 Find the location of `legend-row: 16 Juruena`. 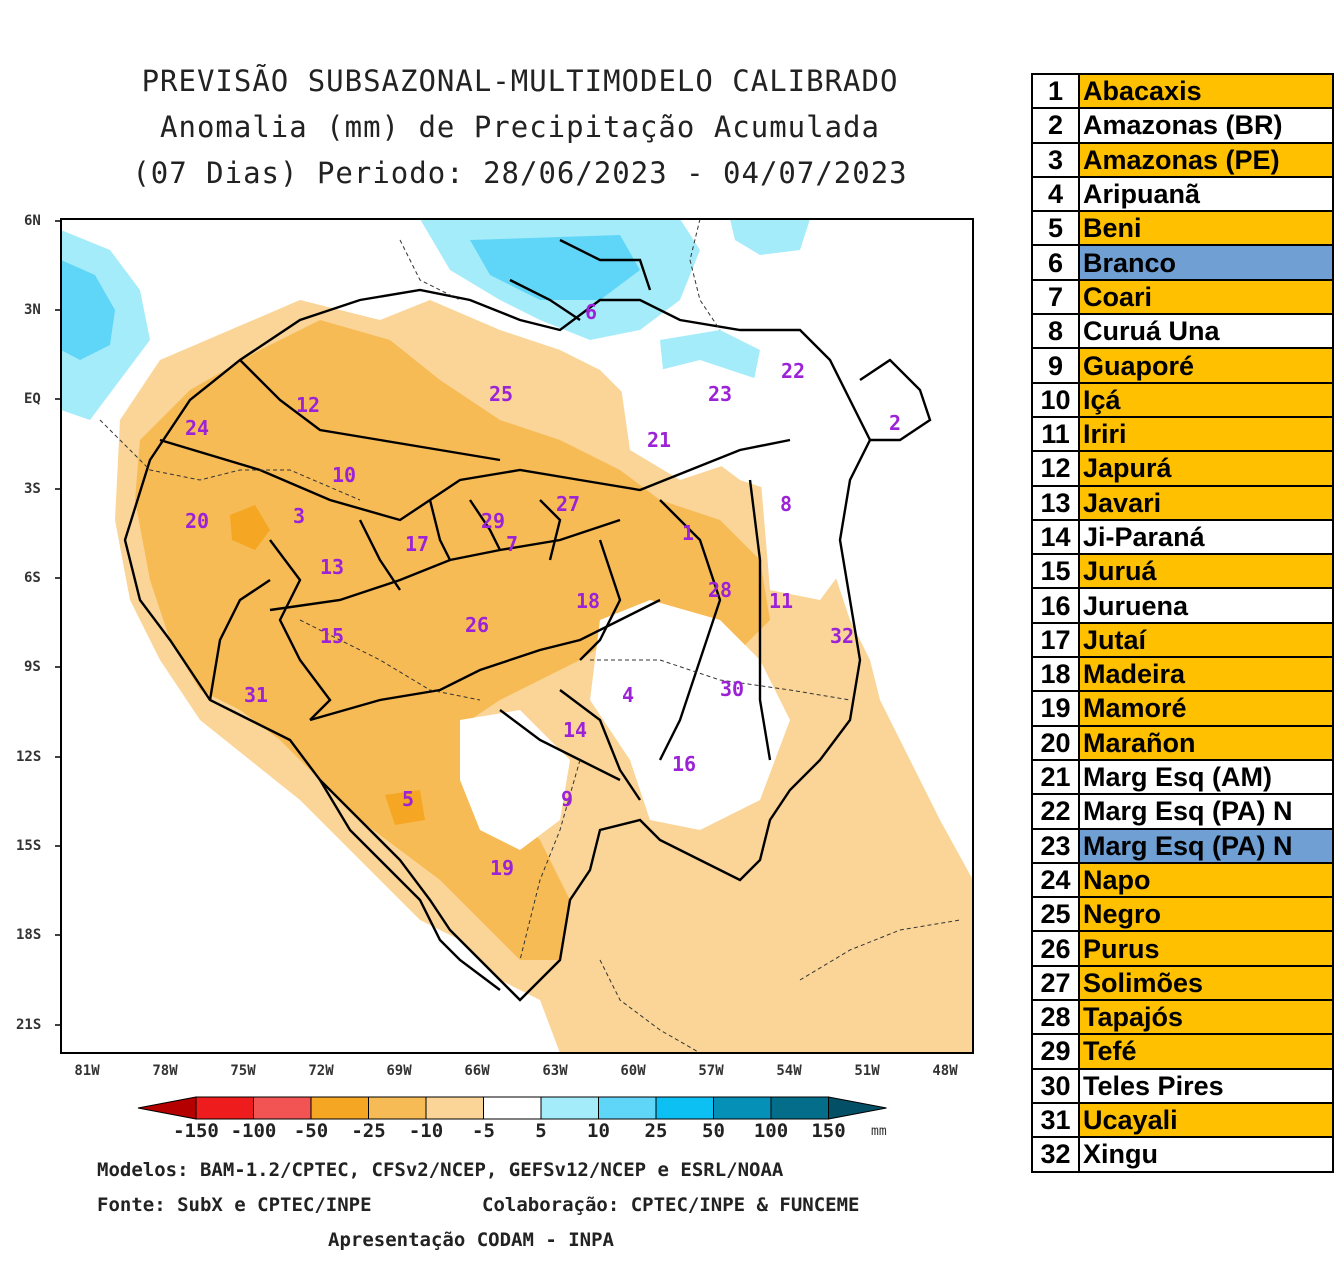

legend-row: 16 Juruena is located at coordinates (1182, 605).